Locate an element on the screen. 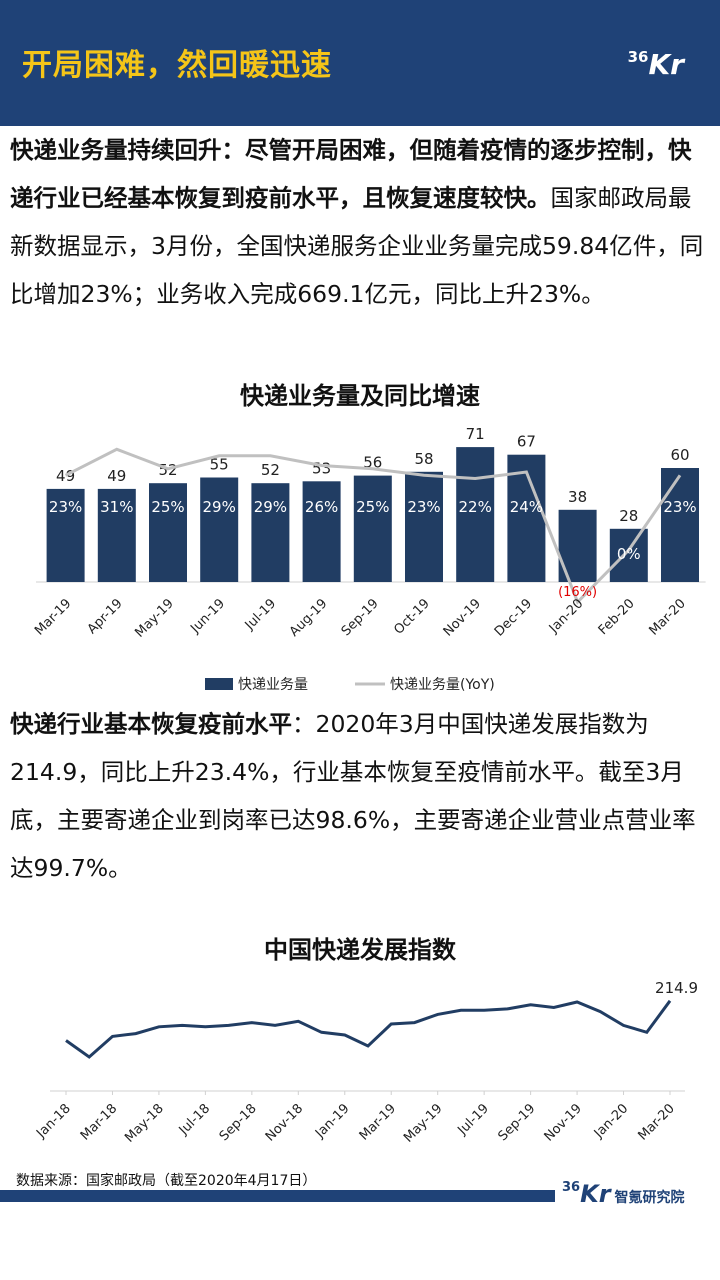  legend-line-label: 快递业务量(YoY) is located at coordinates (442, 685).